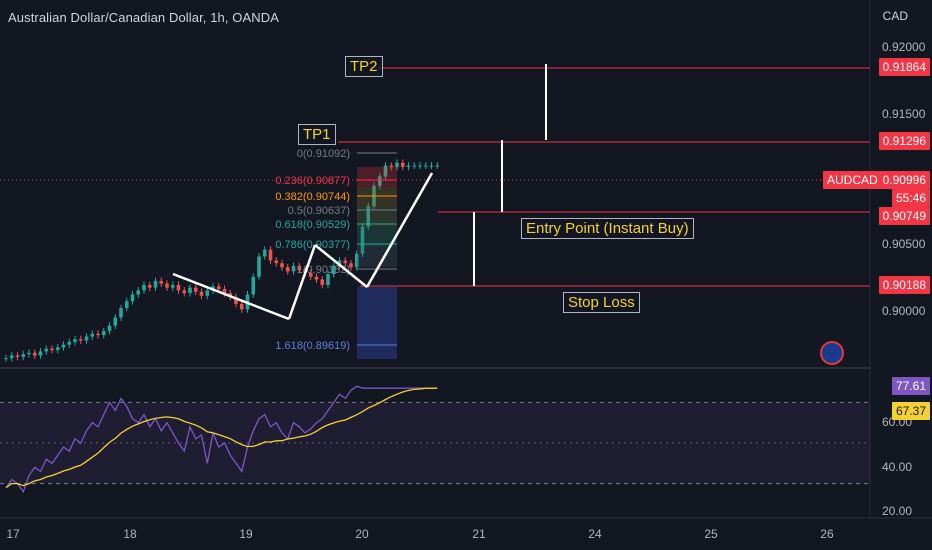 This screenshot has height=550, width=932. I want to click on rsi-tick: 20.00, so click(897, 511).